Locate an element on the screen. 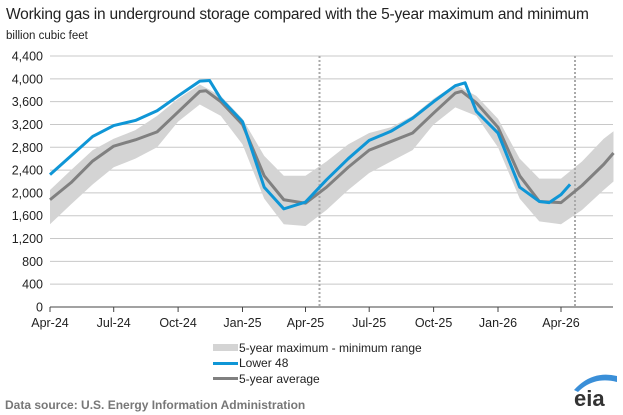 The width and height of the screenshot is (623, 415). y-tick-label: 3,600 is located at coordinates (27, 102).